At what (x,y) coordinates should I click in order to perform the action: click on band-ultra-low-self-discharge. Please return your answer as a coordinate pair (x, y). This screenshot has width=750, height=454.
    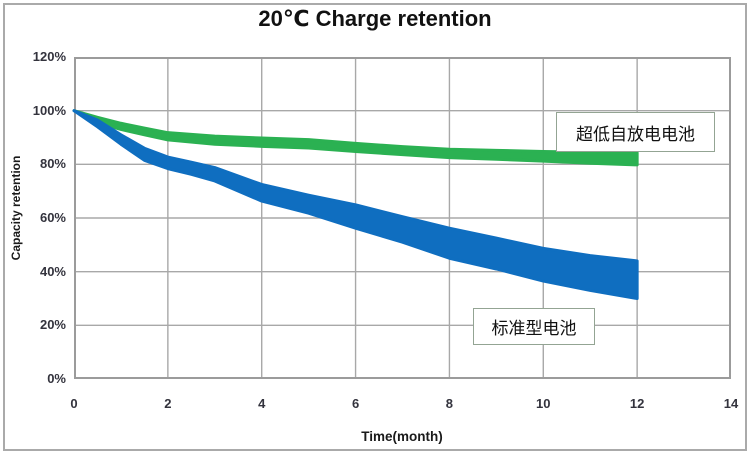
    Looking at the image, I should click on (355, 138).